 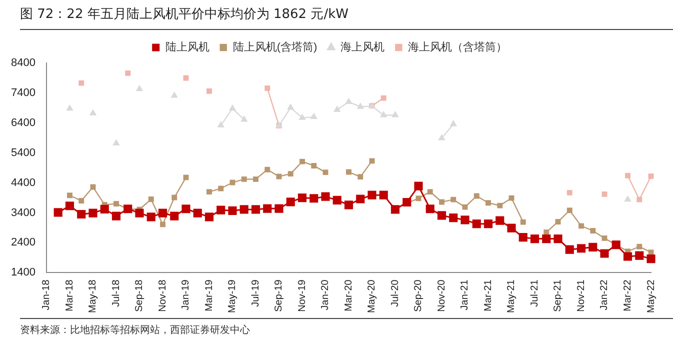 I want to click on legend-label: 陆上风机(含塔筒), so click(x=275, y=47).